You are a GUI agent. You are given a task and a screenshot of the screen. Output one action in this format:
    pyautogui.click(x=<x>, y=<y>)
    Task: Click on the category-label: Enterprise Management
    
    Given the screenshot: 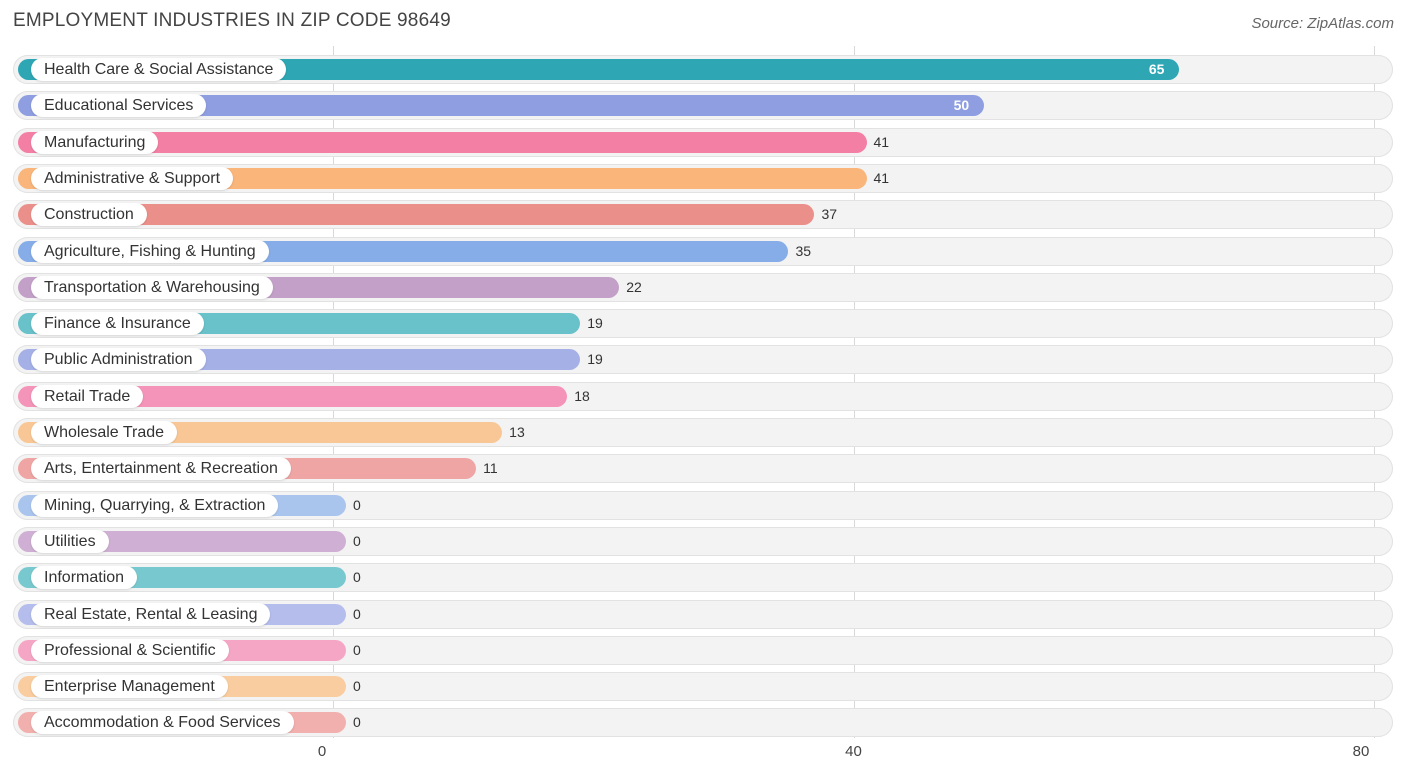 What is the action you would take?
    pyautogui.click(x=129, y=687)
    